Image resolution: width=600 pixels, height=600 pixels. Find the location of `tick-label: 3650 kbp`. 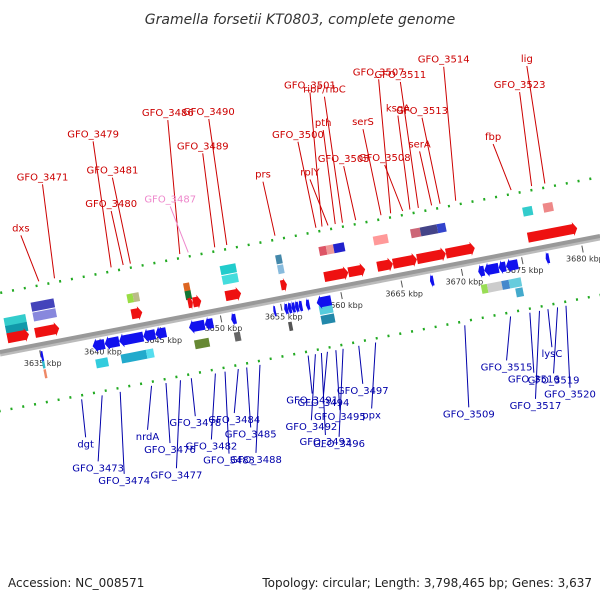

tick-label: 3650 kbp is located at coordinates (224, 328).